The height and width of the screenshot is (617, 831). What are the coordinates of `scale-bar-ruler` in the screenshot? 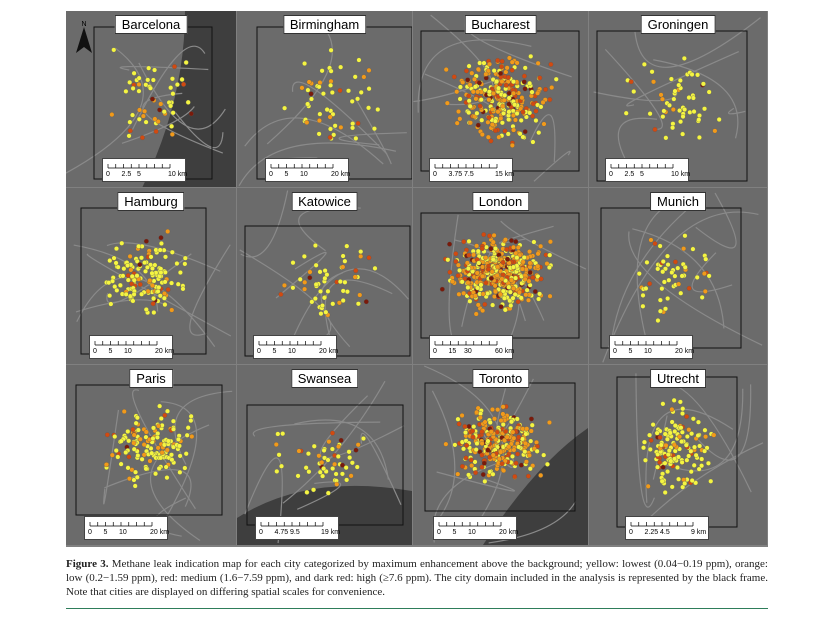 It's located at (646, 343).